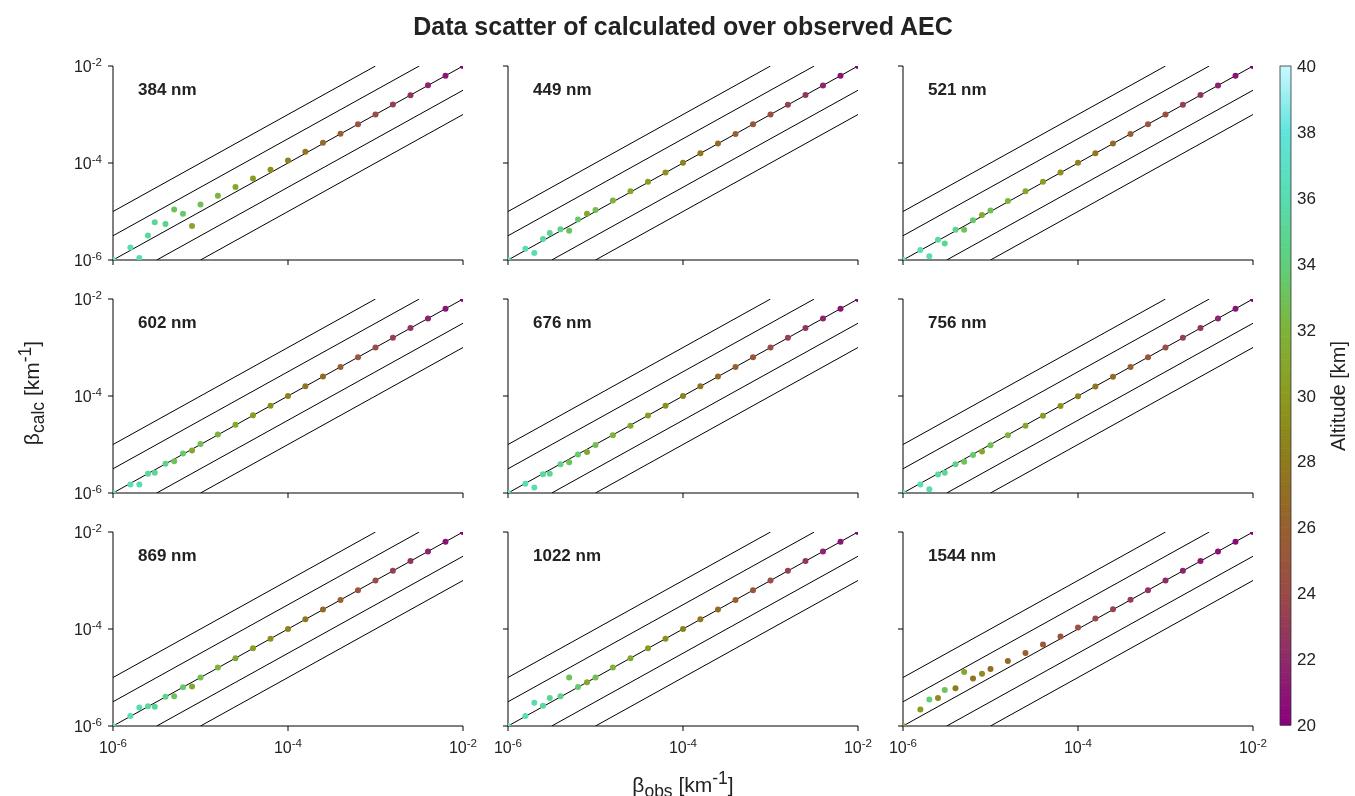 Image resolution: width=1355 pixels, height=796 pixels. What do you see at coordinates (1306, 330) in the screenshot?
I see `color-bar-label: 32` at bounding box center [1306, 330].